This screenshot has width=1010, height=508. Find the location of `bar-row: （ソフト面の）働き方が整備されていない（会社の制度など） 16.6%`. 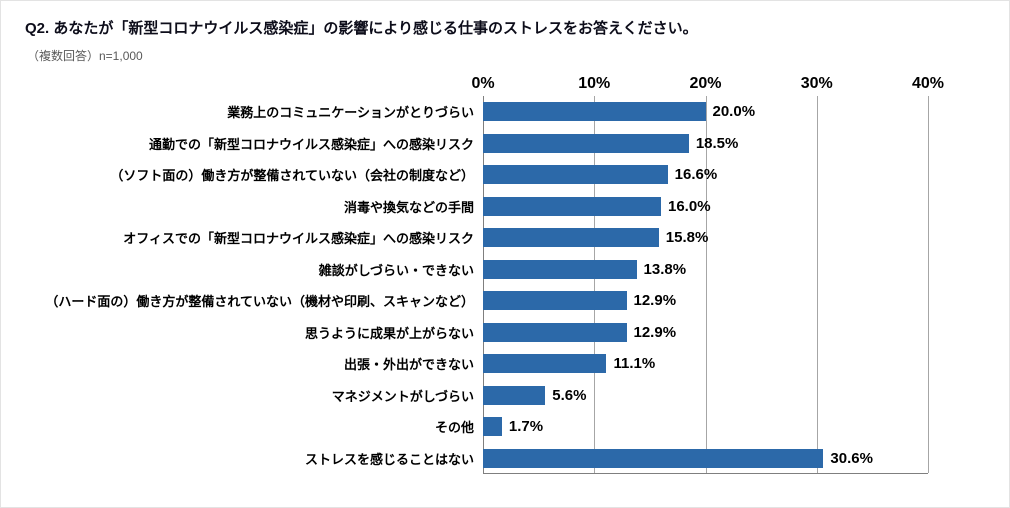

bar-row: （ソフト面の）働き方が整備されていない（会社の制度など） 16.6% is located at coordinates (505, 175).